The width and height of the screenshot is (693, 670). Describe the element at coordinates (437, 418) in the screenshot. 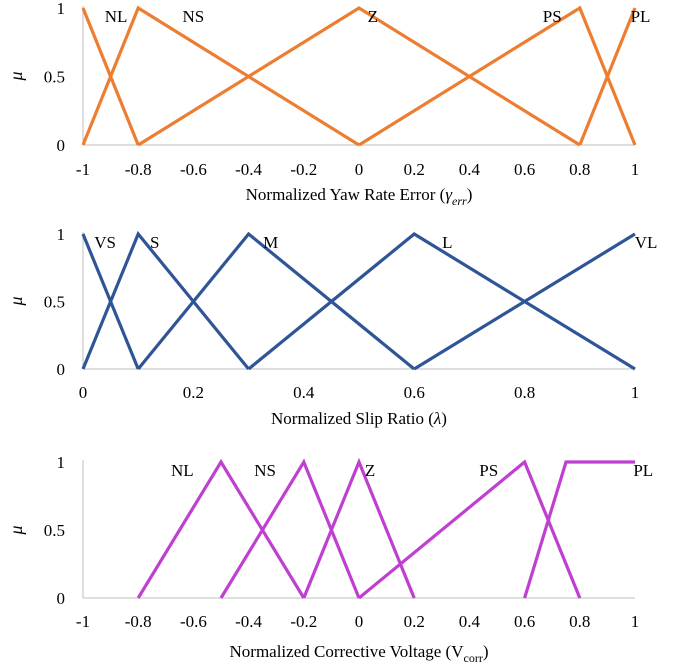

I see `x-axis-label-symbol: λ` at that location.